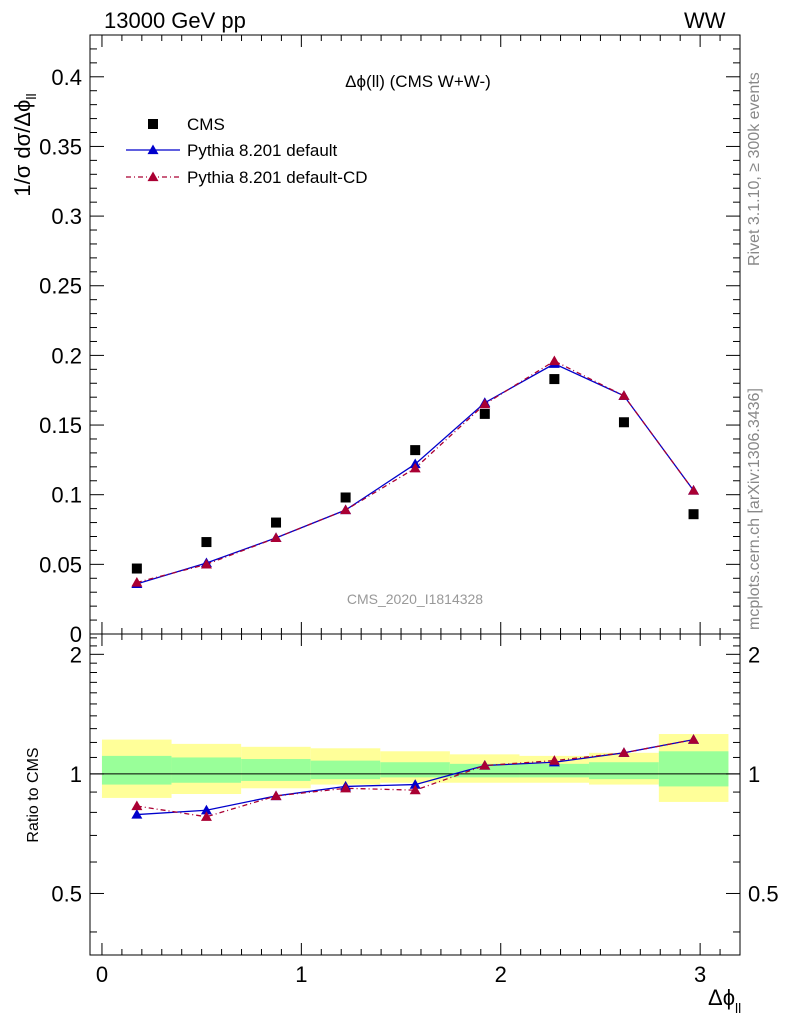  I want to click on ratio-y-axis-title: Ratio to CMS, so click(33, 794).